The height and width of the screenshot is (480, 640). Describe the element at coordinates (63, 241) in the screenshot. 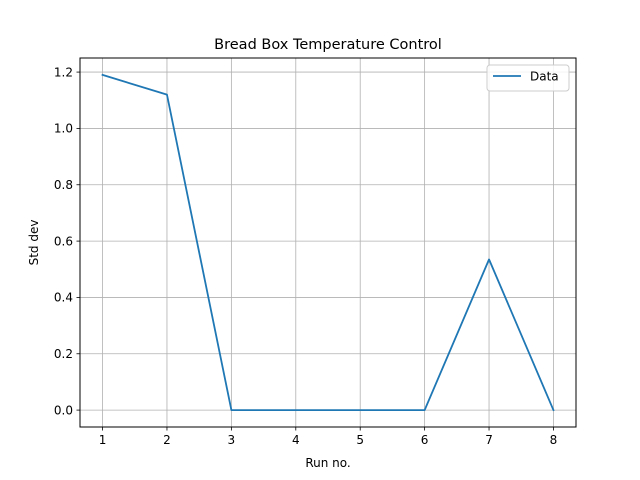

I see `y-tick-label: 0.6` at that location.